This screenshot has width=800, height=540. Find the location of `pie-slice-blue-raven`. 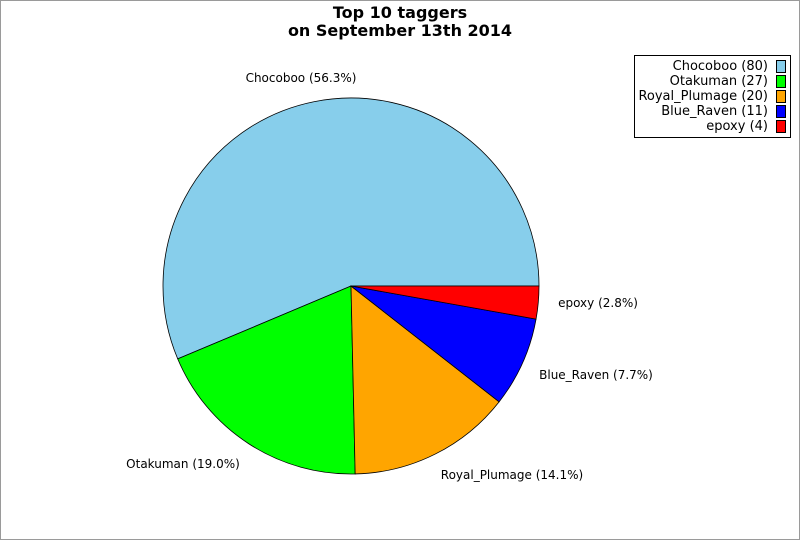

pie-slice-blue-raven is located at coordinates (443, 344).